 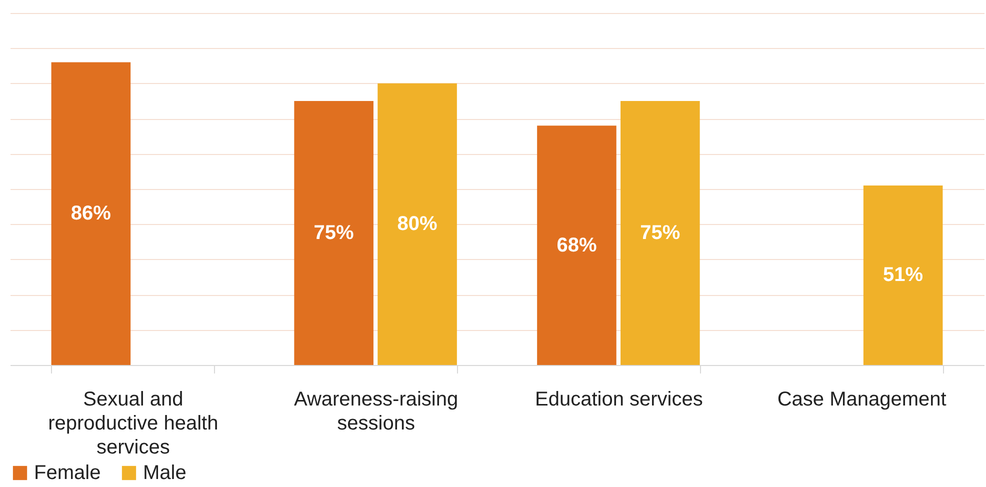 What do you see at coordinates (67, 473) in the screenshot?
I see `legend-label: Female` at bounding box center [67, 473].